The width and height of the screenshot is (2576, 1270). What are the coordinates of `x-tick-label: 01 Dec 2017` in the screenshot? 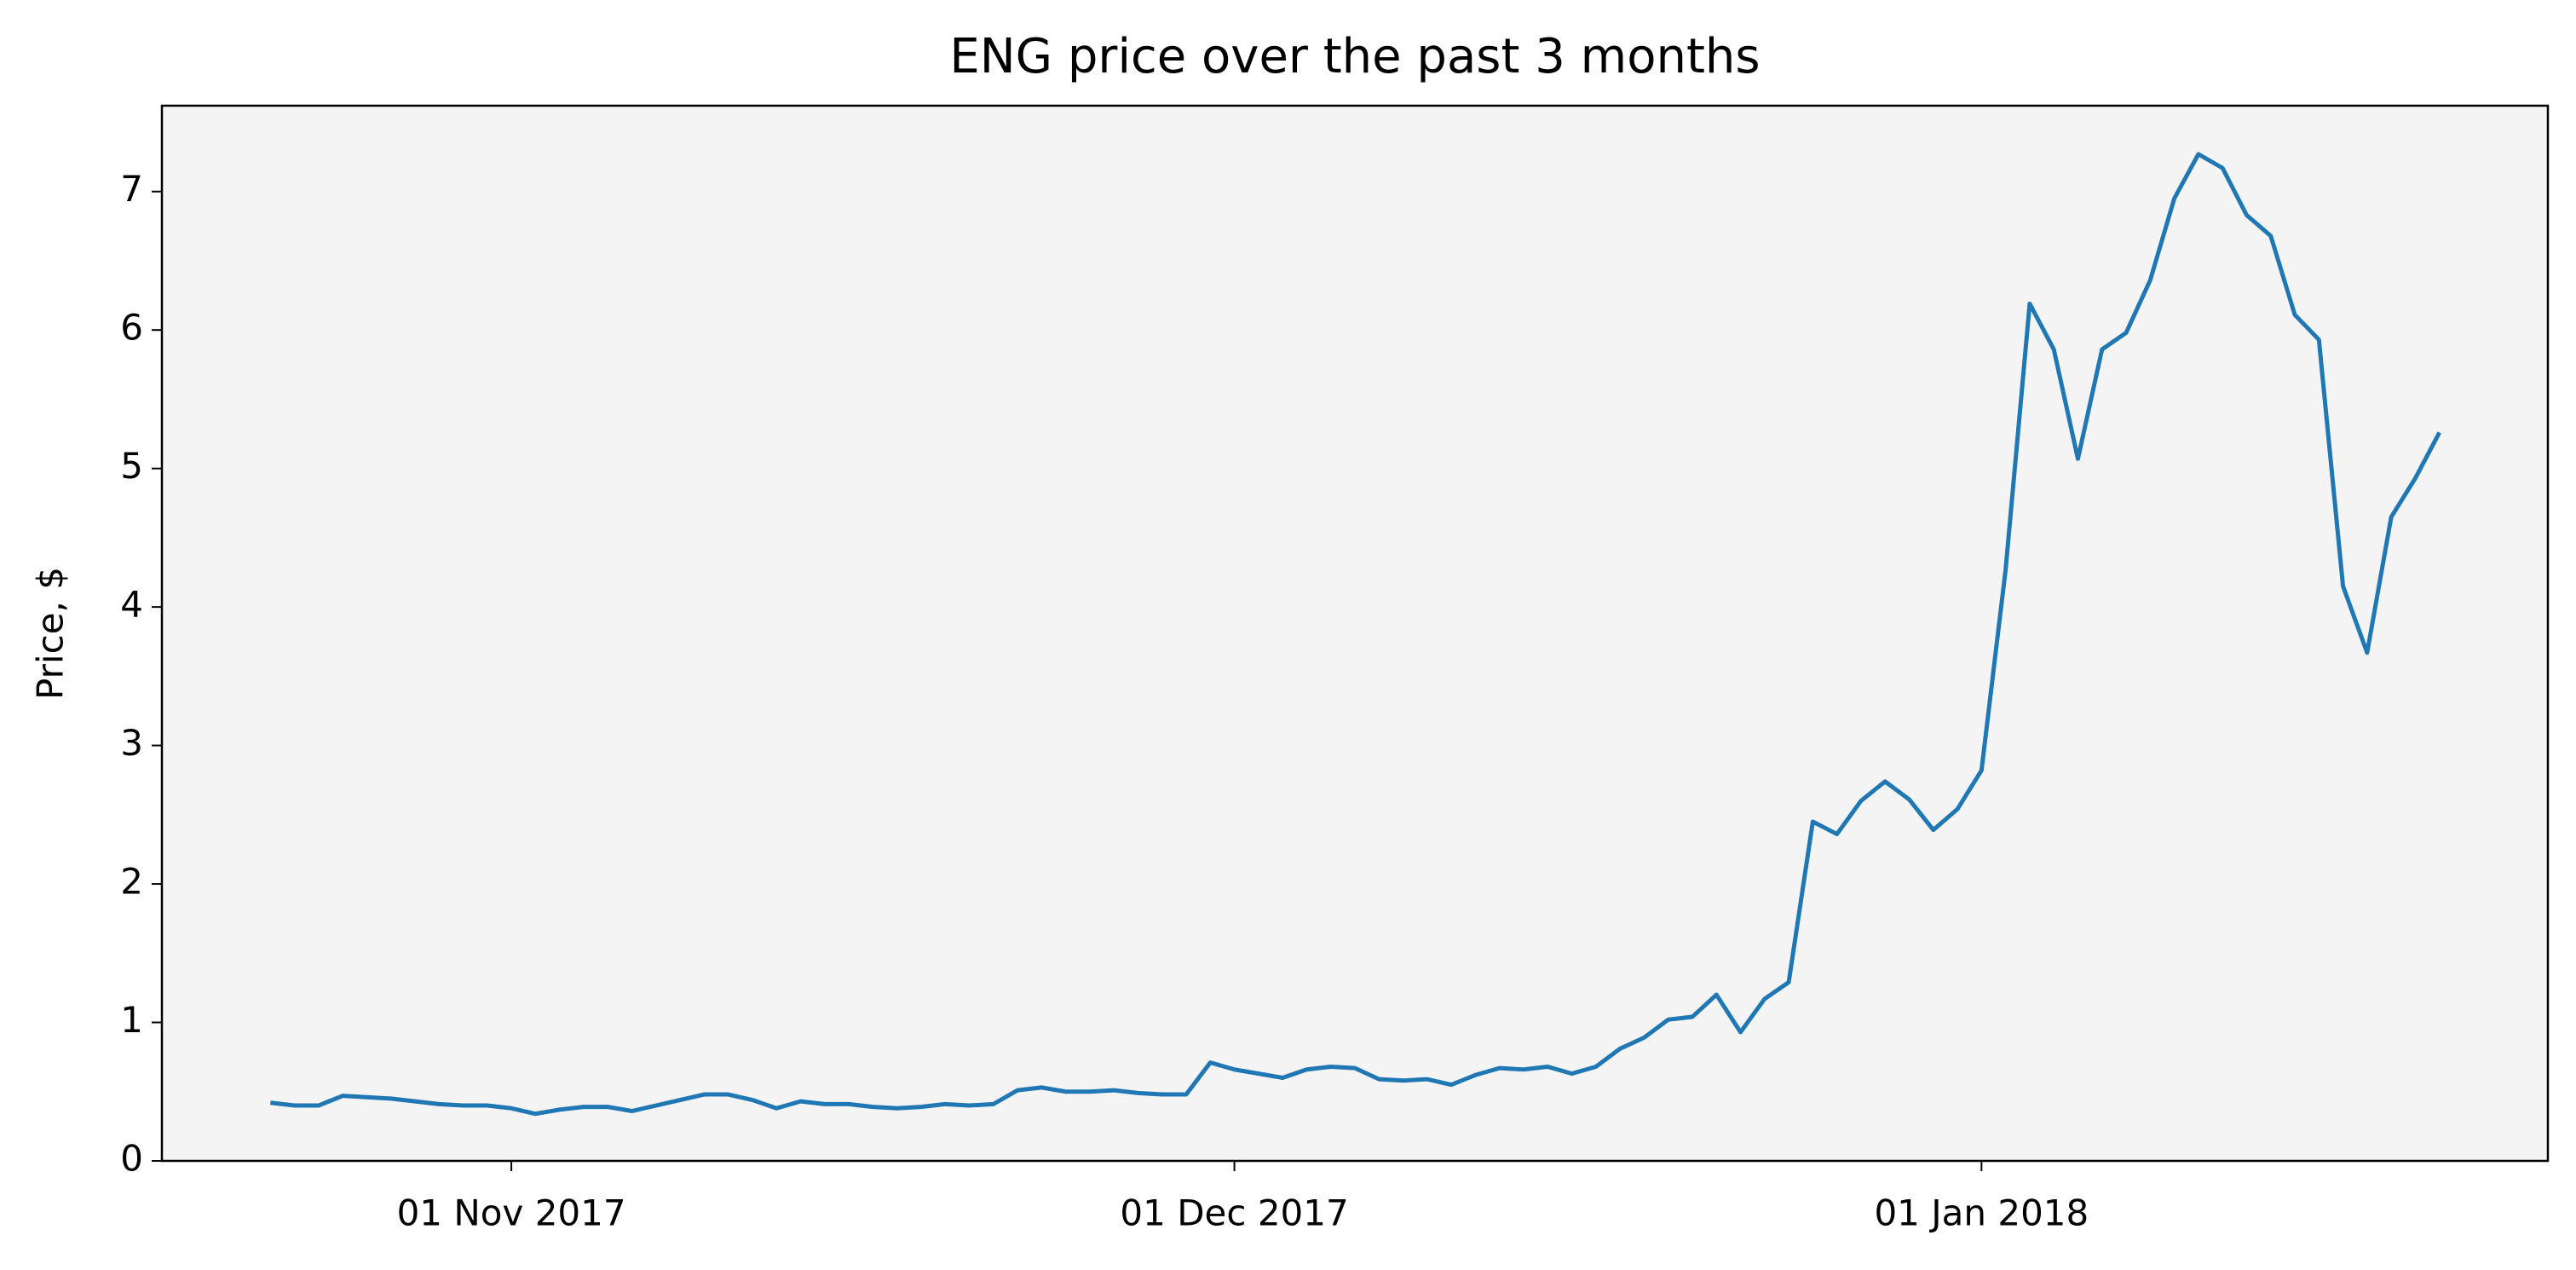 It's located at (1234, 1213).